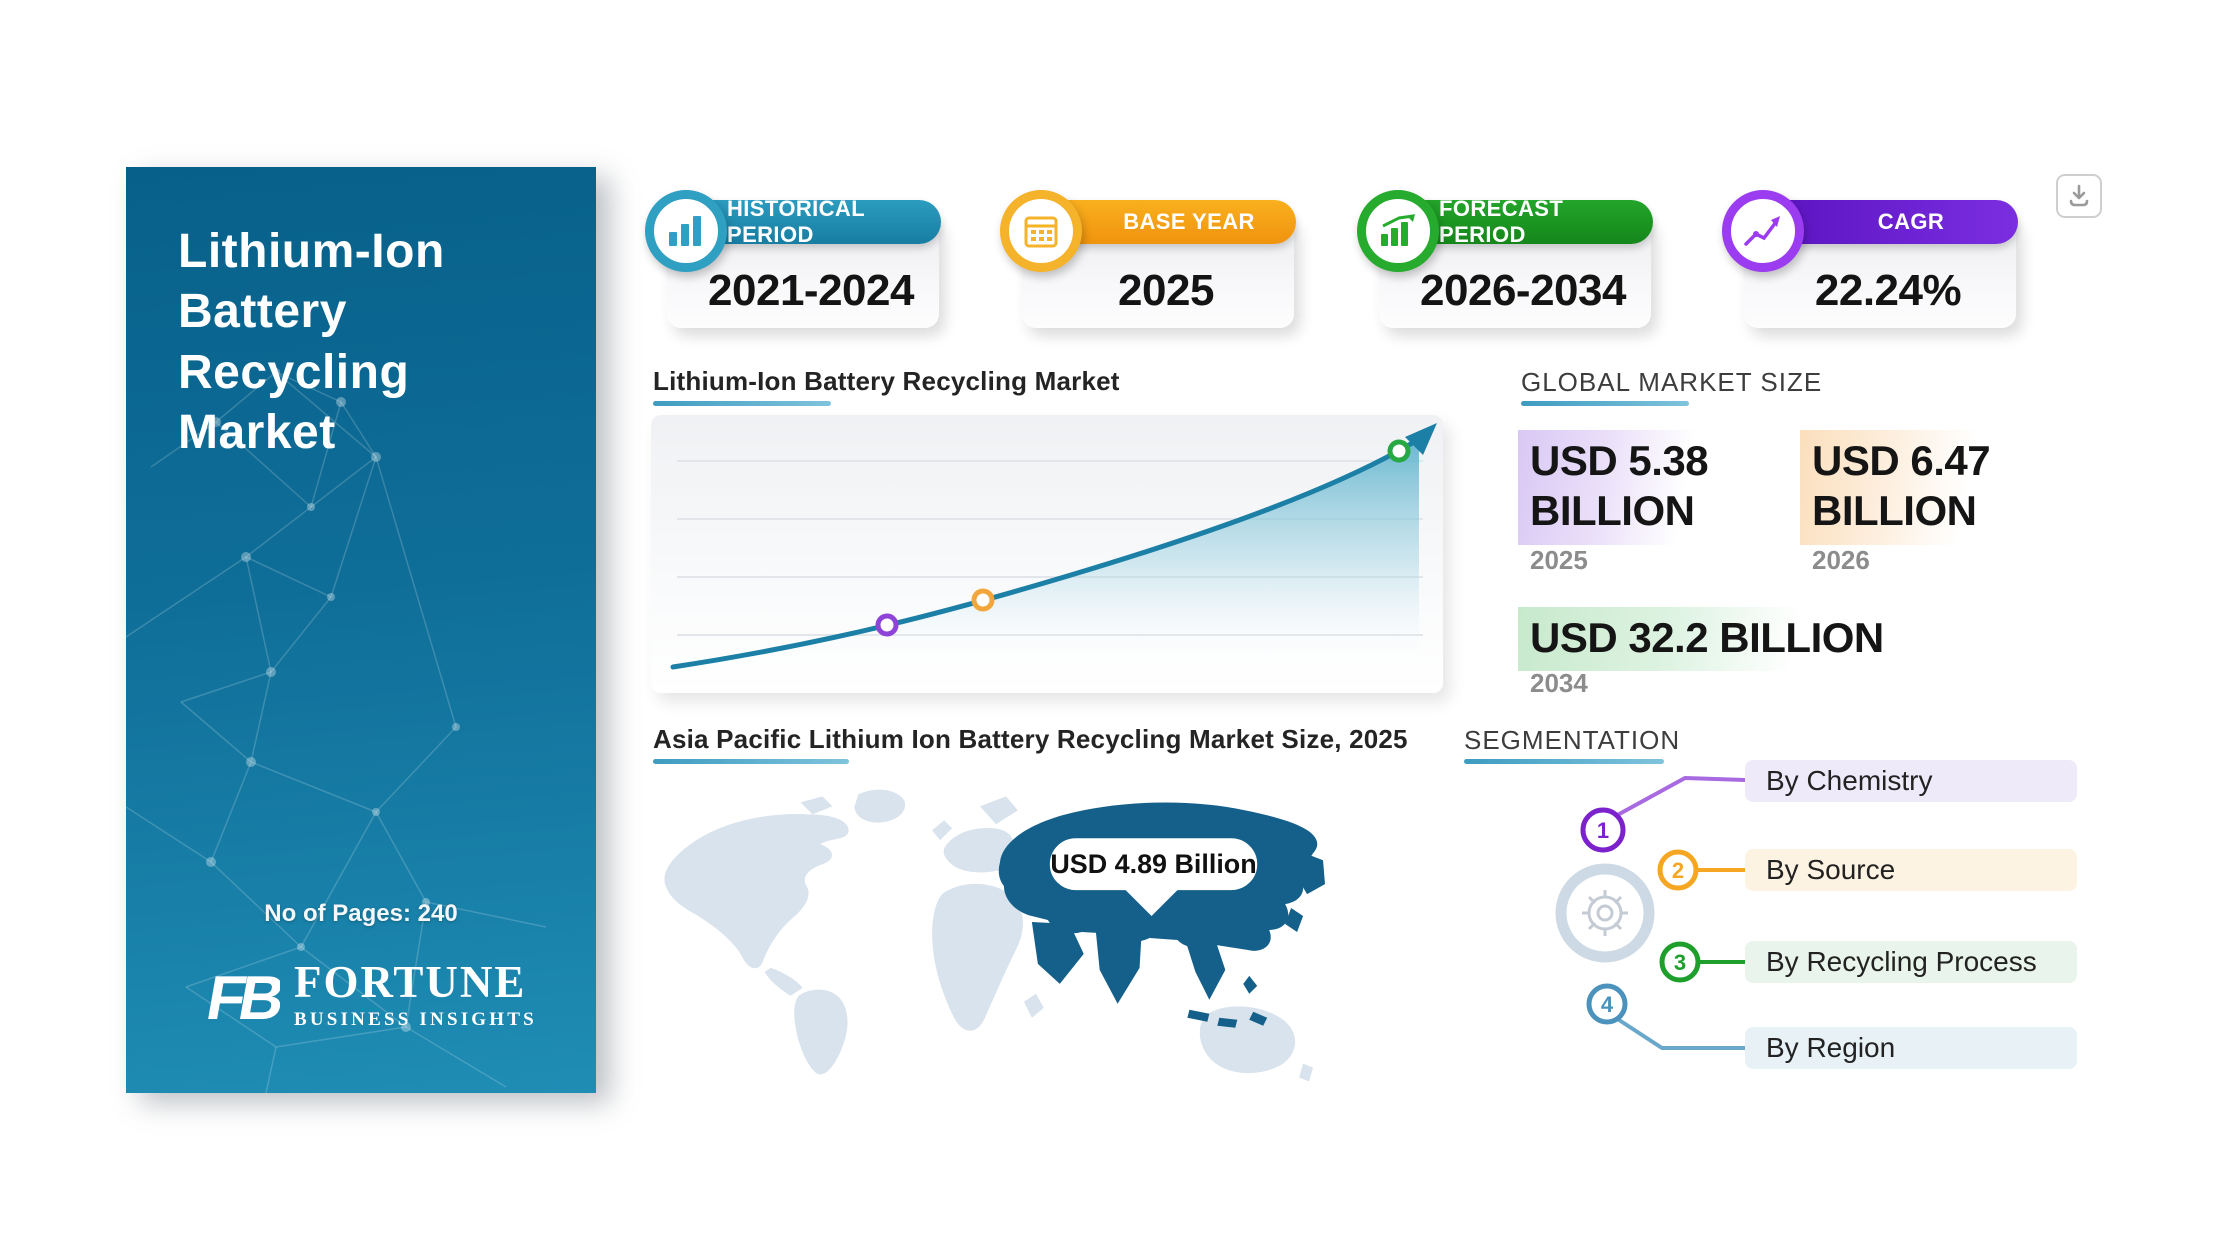  Describe the element at coordinates (1707, 637) in the screenshot. I see `stat-line: USD 32.2 BILLION` at that location.